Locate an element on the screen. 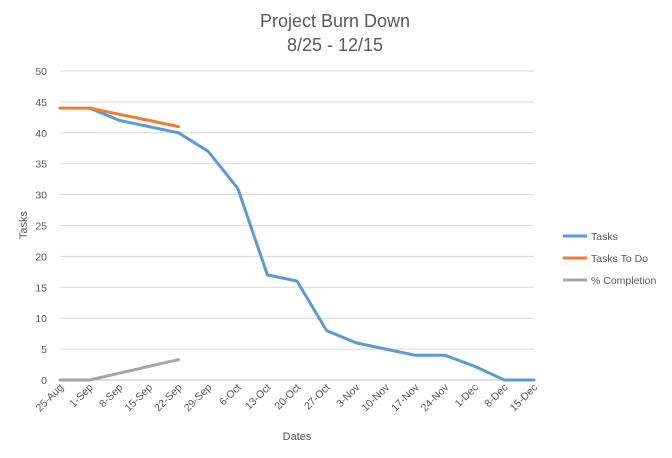 The image size is (672, 458). x-axis-title: Dates is located at coordinates (297, 437).